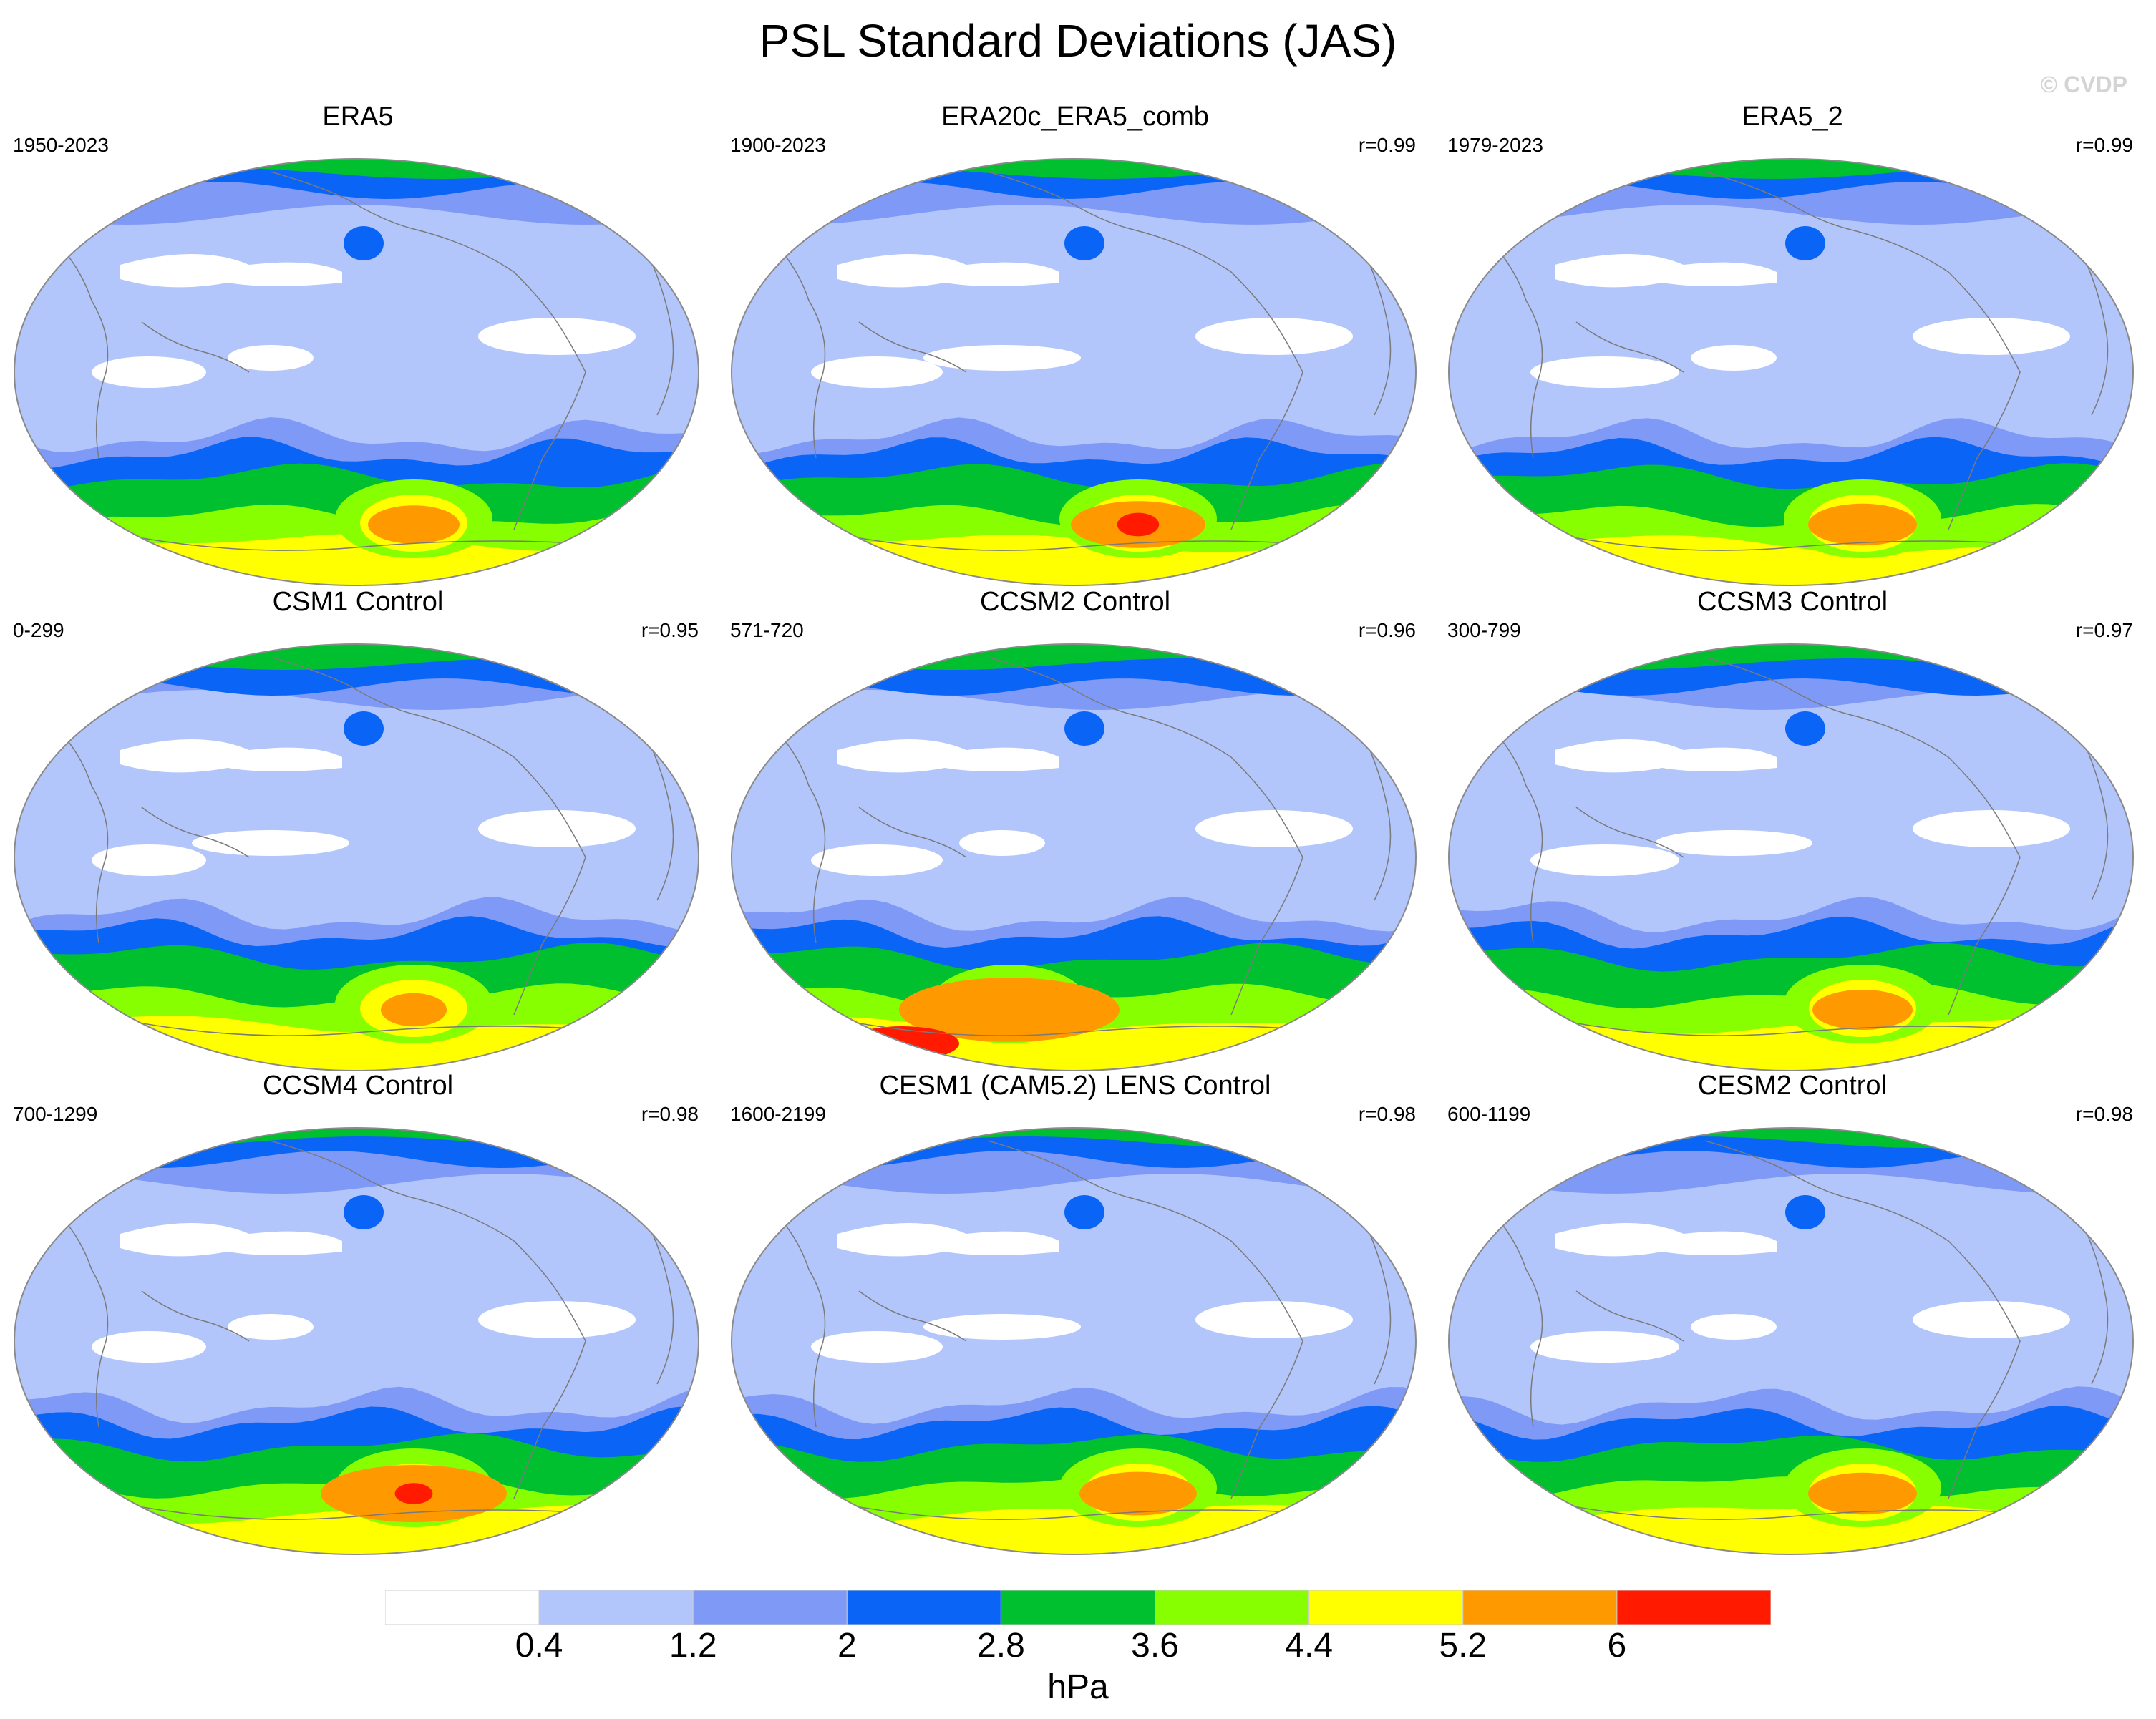 The height and width of the screenshot is (1719, 2156). Describe the element at coordinates (1078, 1607) in the screenshot. I see `colorbar` at that location.